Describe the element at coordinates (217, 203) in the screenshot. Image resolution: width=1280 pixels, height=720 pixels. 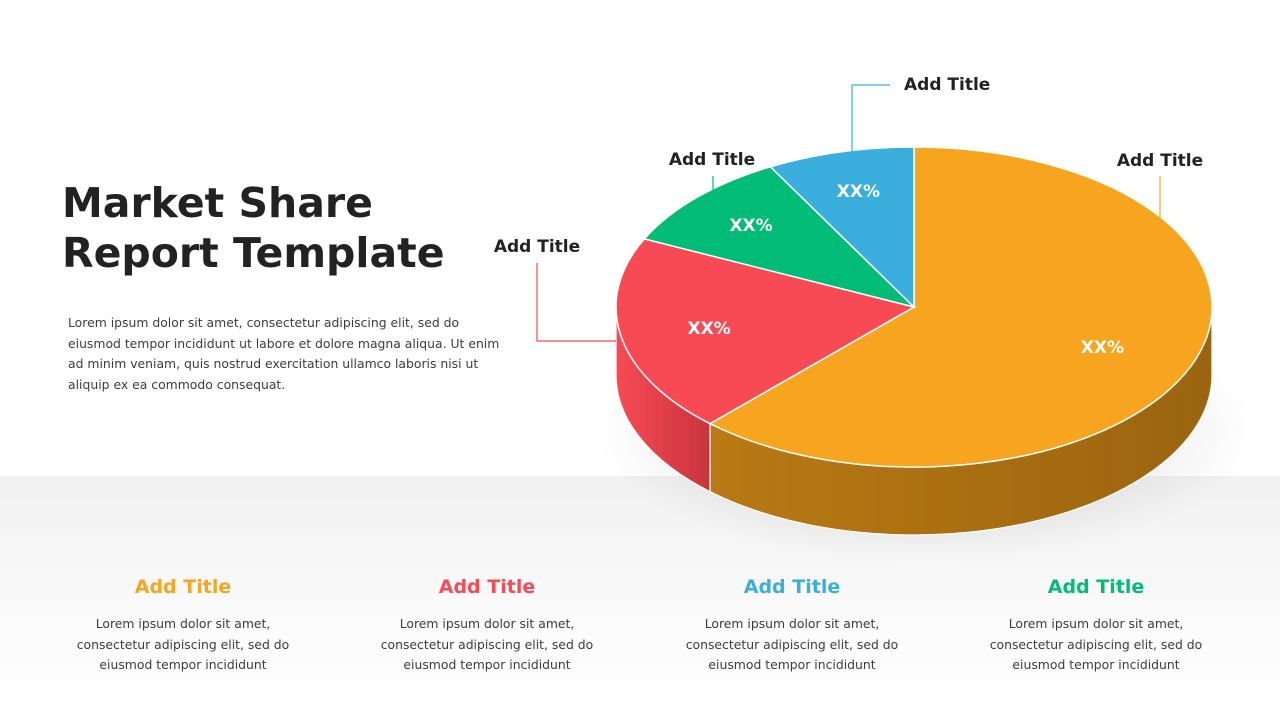
I see `page-title-line-1: Market Share` at that location.